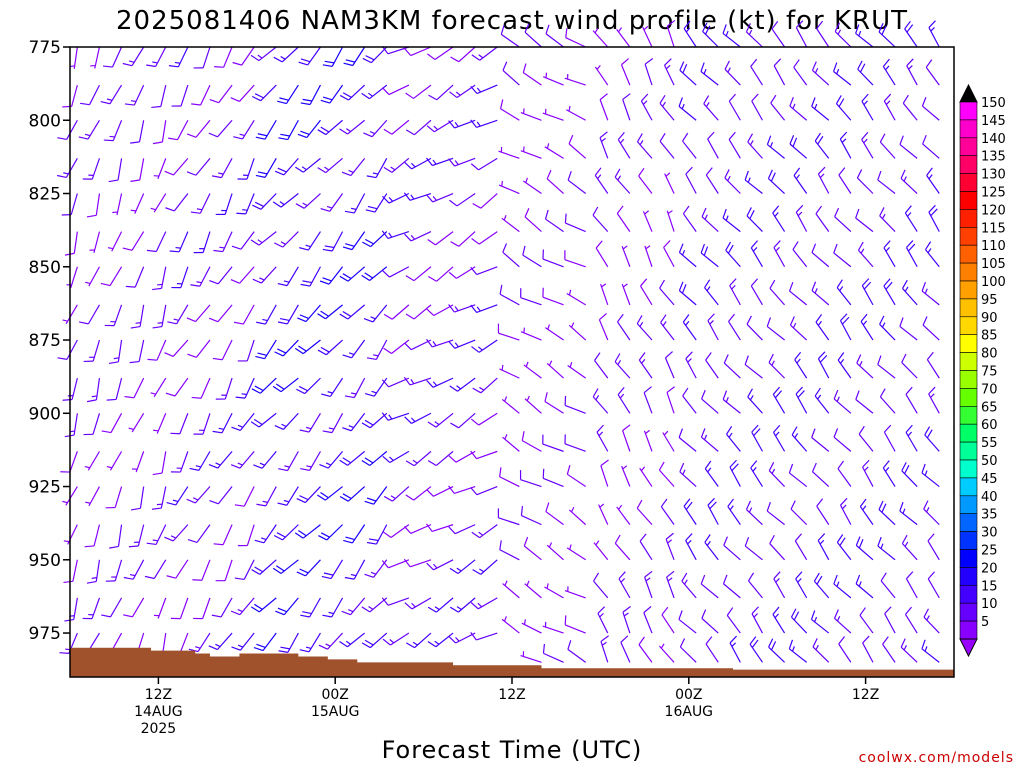  What do you see at coordinates (993, 282) in the screenshot?
I see `colorbar-label: 100` at bounding box center [993, 282].